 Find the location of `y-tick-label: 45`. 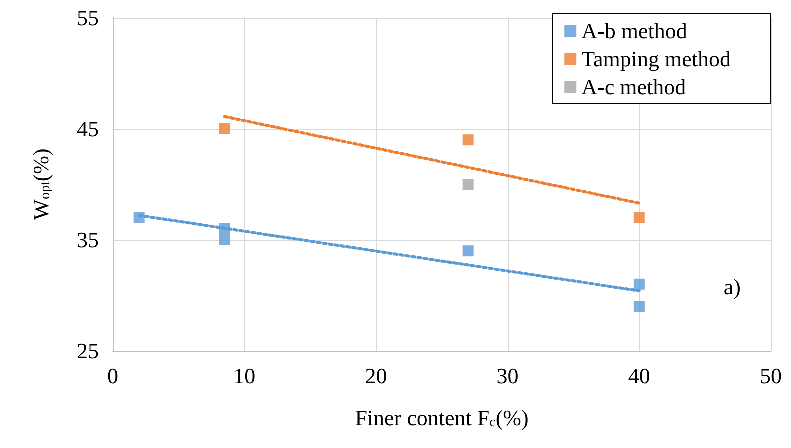

y-tick-label: 45 is located at coordinates (88, 129).